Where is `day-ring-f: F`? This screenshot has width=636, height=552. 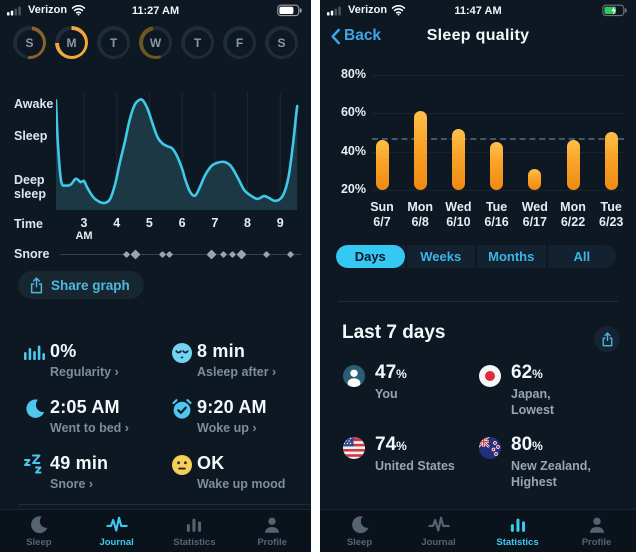
day-ring-f: F is located at coordinates (239, 42).